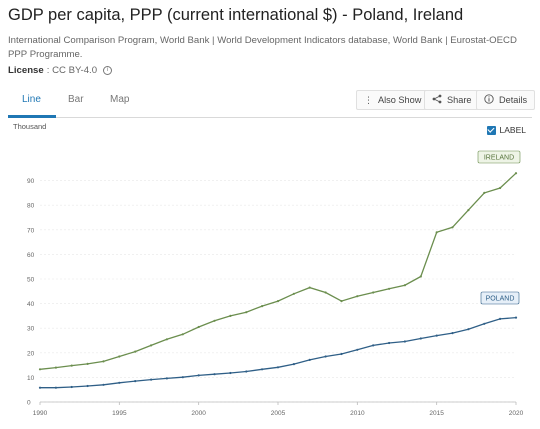  What do you see at coordinates (459, 100) in the screenshot?
I see `share-label: Share` at bounding box center [459, 100].